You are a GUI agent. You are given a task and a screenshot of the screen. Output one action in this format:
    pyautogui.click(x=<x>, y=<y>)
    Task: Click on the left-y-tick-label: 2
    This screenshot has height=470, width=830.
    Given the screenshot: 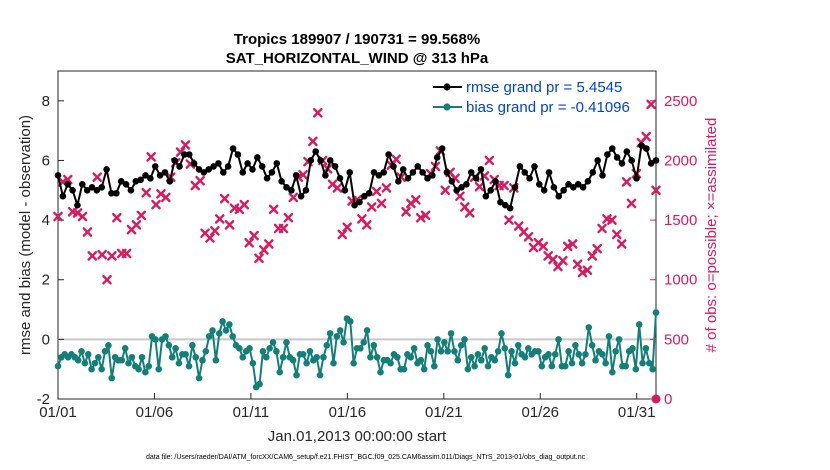 What is the action you would take?
    pyautogui.click(x=46, y=280)
    